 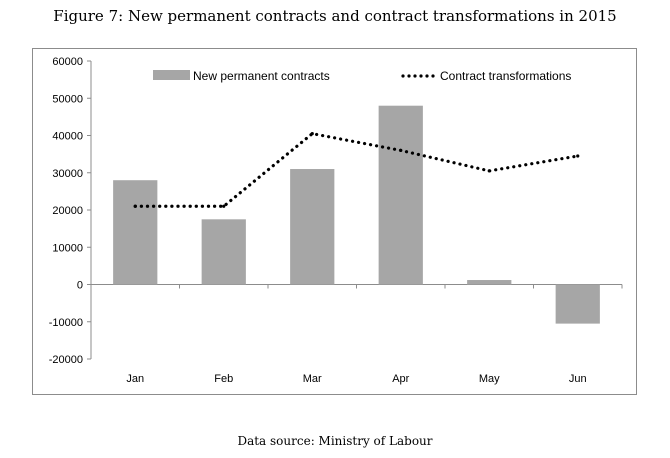 I want to click on x-tick-label: May, so click(x=489, y=379).